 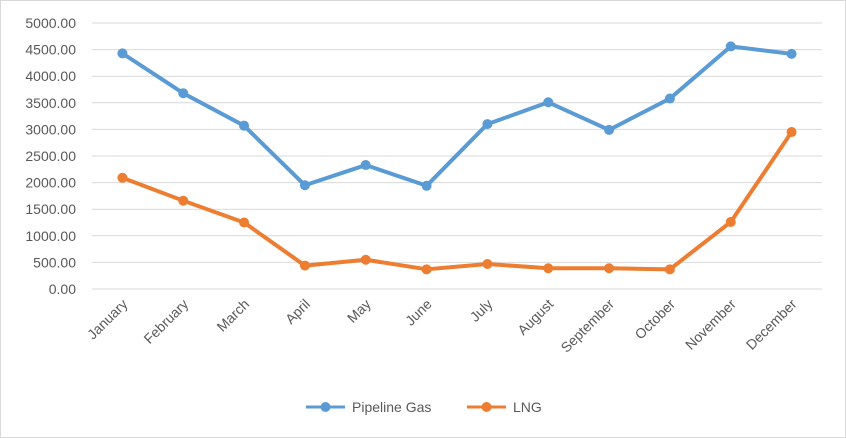 I want to click on legend: Pipeline Gas LNG, so click(x=424, y=407).